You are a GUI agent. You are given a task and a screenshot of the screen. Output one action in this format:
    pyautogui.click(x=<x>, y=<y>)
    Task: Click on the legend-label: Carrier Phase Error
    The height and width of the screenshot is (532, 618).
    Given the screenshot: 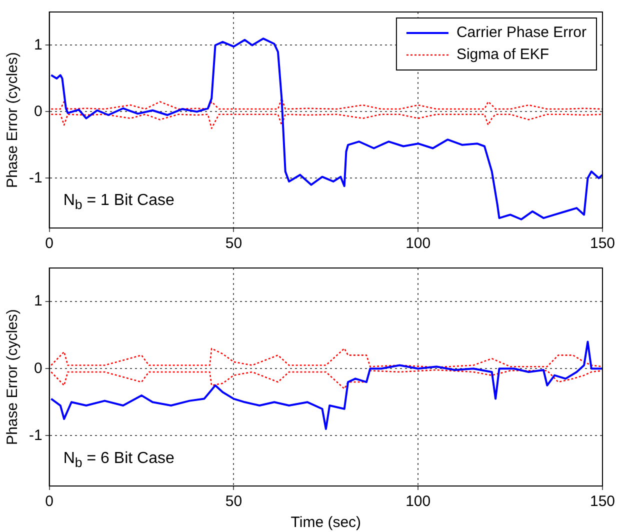 What is the action you would take?
    pyautogui.click(x=521, y=33)
    